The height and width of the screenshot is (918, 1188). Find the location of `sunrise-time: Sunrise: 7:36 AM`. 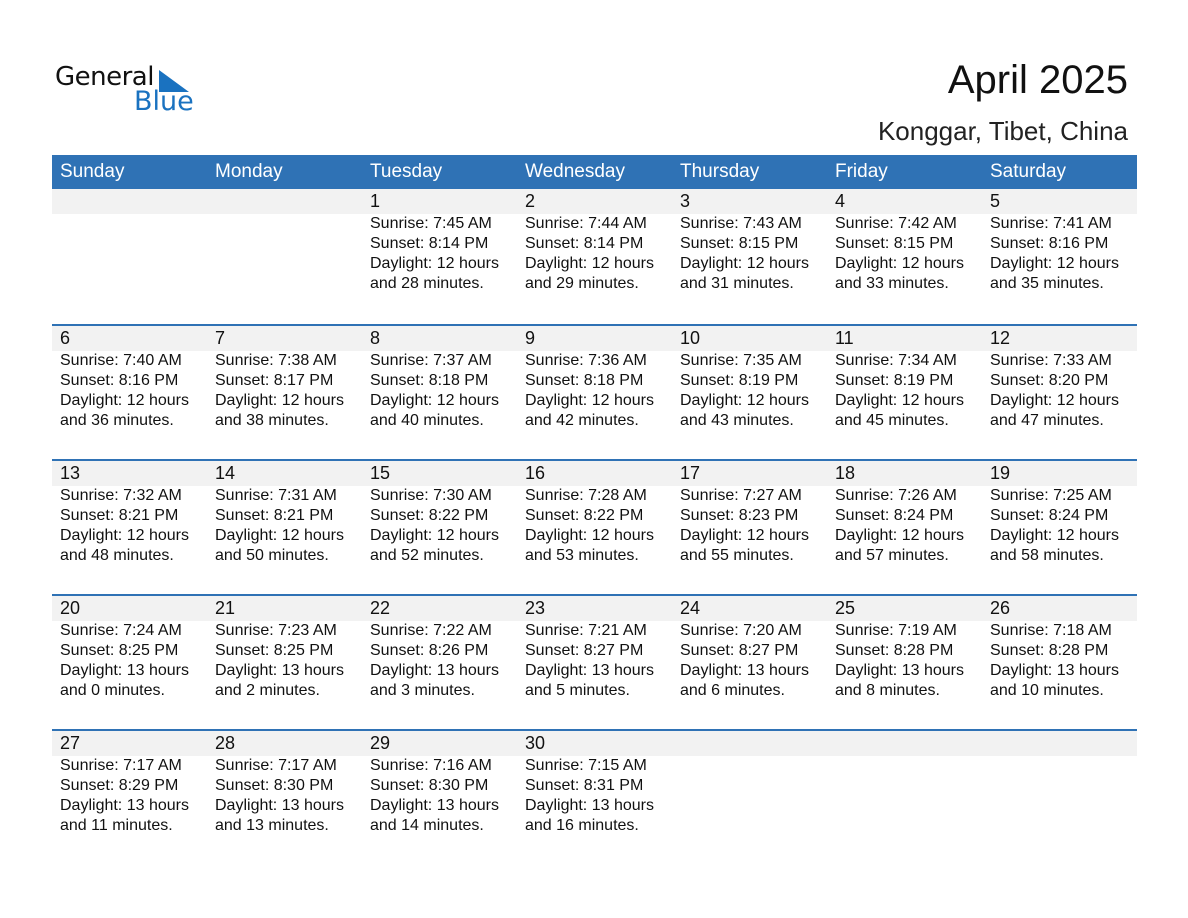

sunrise-time: Sunrise: 7:36 AM is located at coordinates (586, 360).